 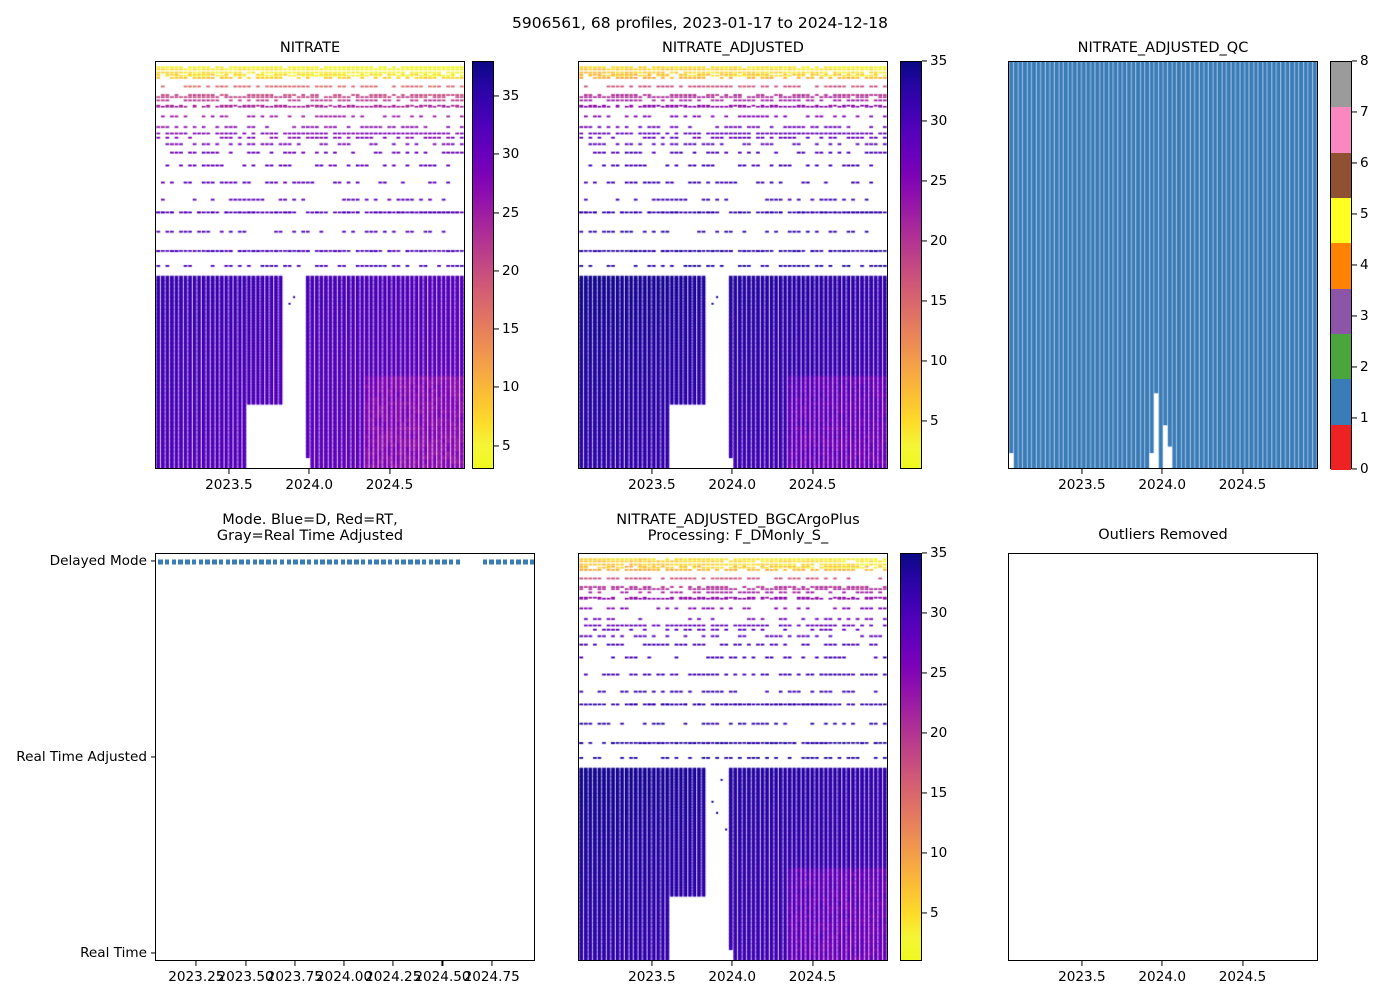 I want to click on colorbar-tick-label: 10, so click(x=511, y=387).